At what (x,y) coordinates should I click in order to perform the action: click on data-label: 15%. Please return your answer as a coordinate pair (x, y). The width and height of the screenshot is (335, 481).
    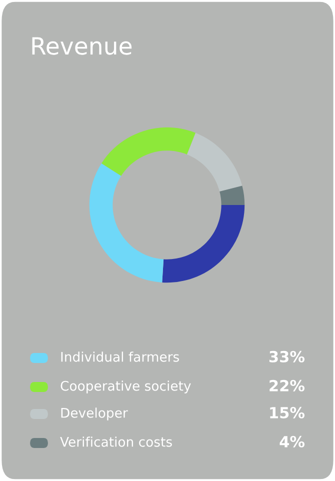
    Looking at the image, I should click on (287, 412).